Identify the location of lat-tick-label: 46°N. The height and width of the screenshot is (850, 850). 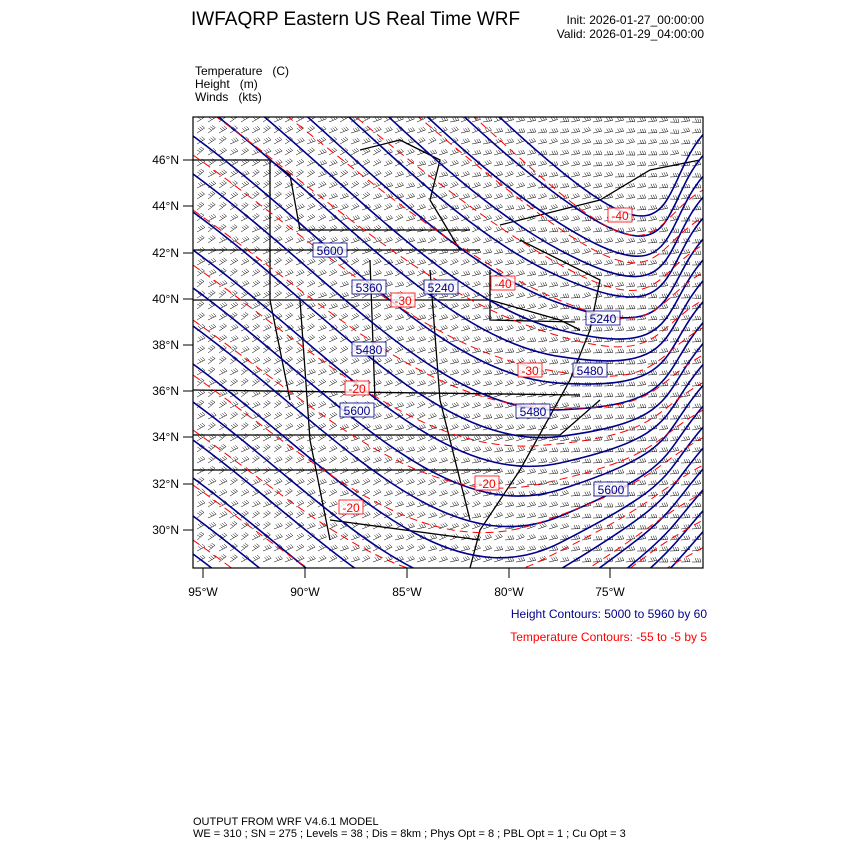
(165, 160).